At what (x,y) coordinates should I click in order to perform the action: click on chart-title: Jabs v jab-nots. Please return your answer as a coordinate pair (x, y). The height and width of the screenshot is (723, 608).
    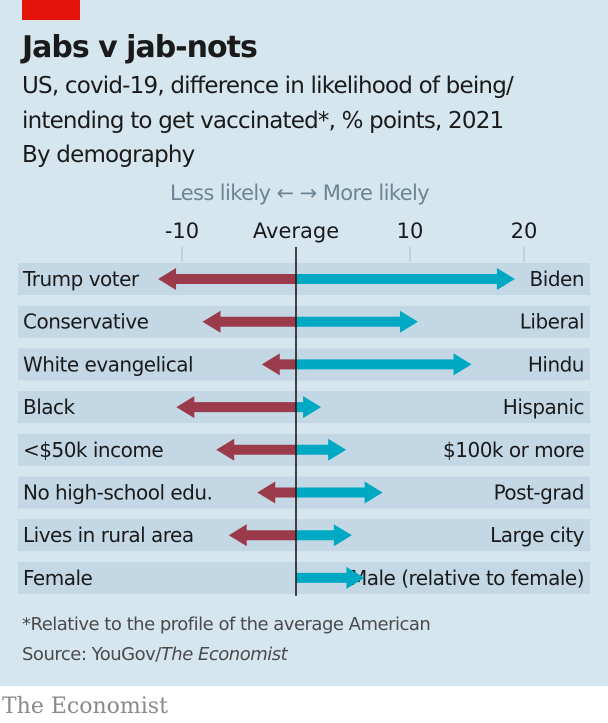
    Looking at the image, I should click on (140, 47).